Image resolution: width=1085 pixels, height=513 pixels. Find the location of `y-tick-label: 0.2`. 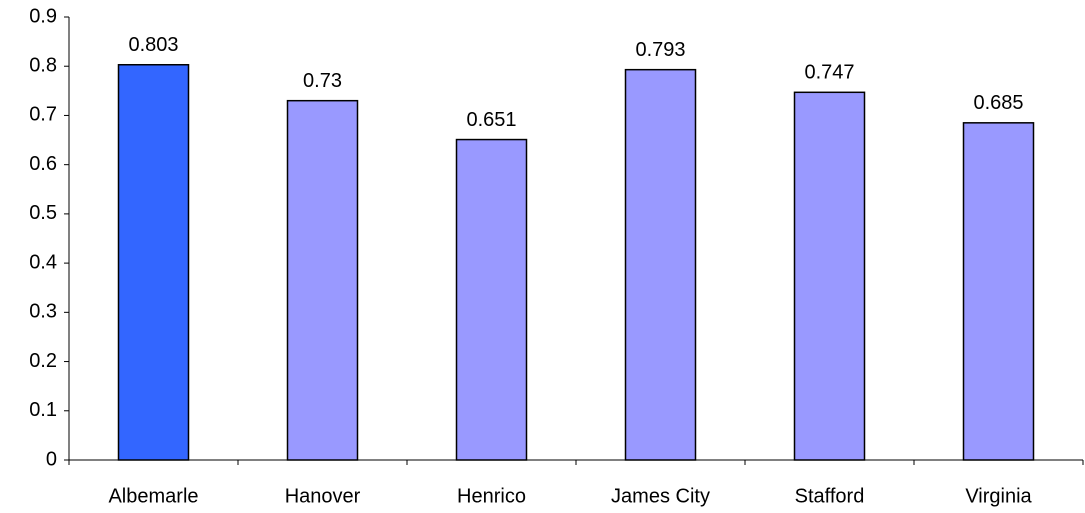

y-tick-label: 0.2 is located at coordinates (43, 361).